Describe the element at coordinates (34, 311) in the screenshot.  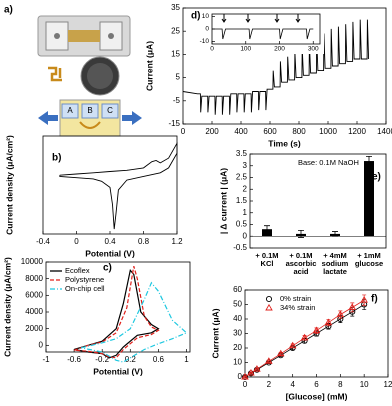
I see `y-tick-label: 4000` at that location.